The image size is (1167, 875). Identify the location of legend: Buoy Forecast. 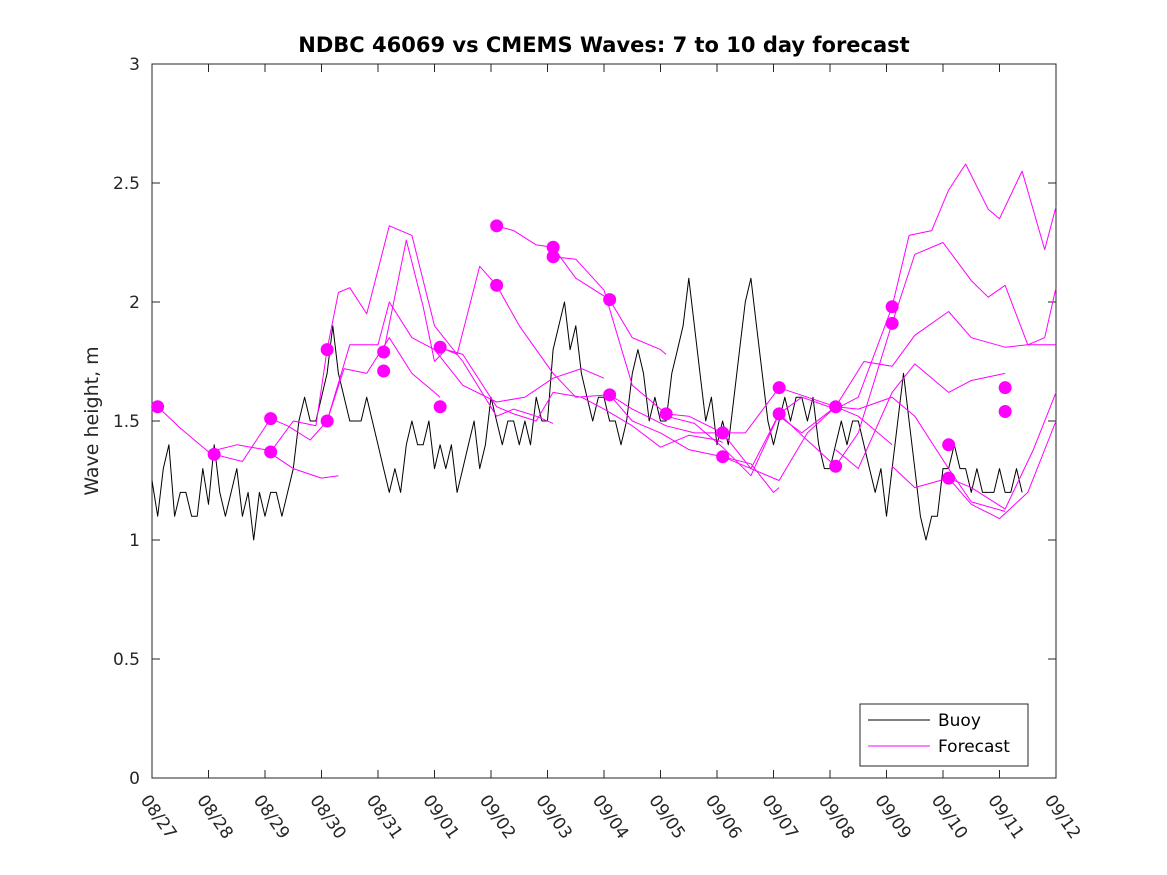
(944, 735).